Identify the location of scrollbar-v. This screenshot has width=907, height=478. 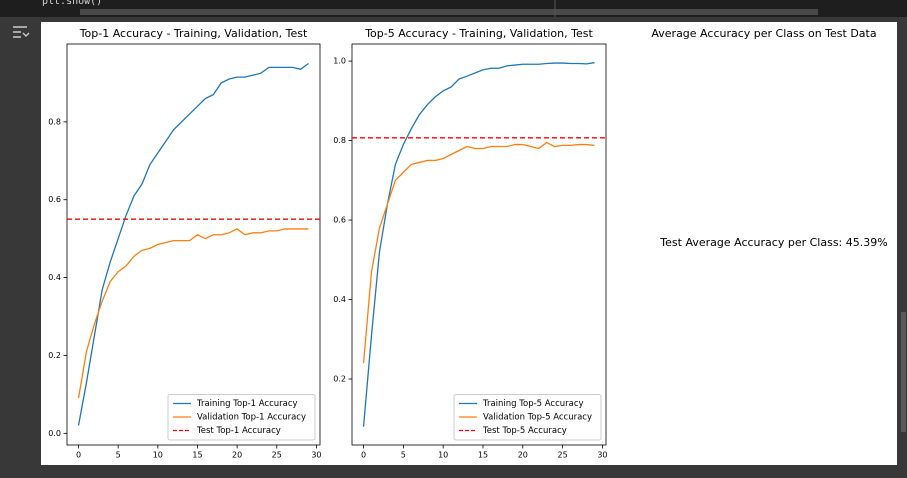
(903, 372).